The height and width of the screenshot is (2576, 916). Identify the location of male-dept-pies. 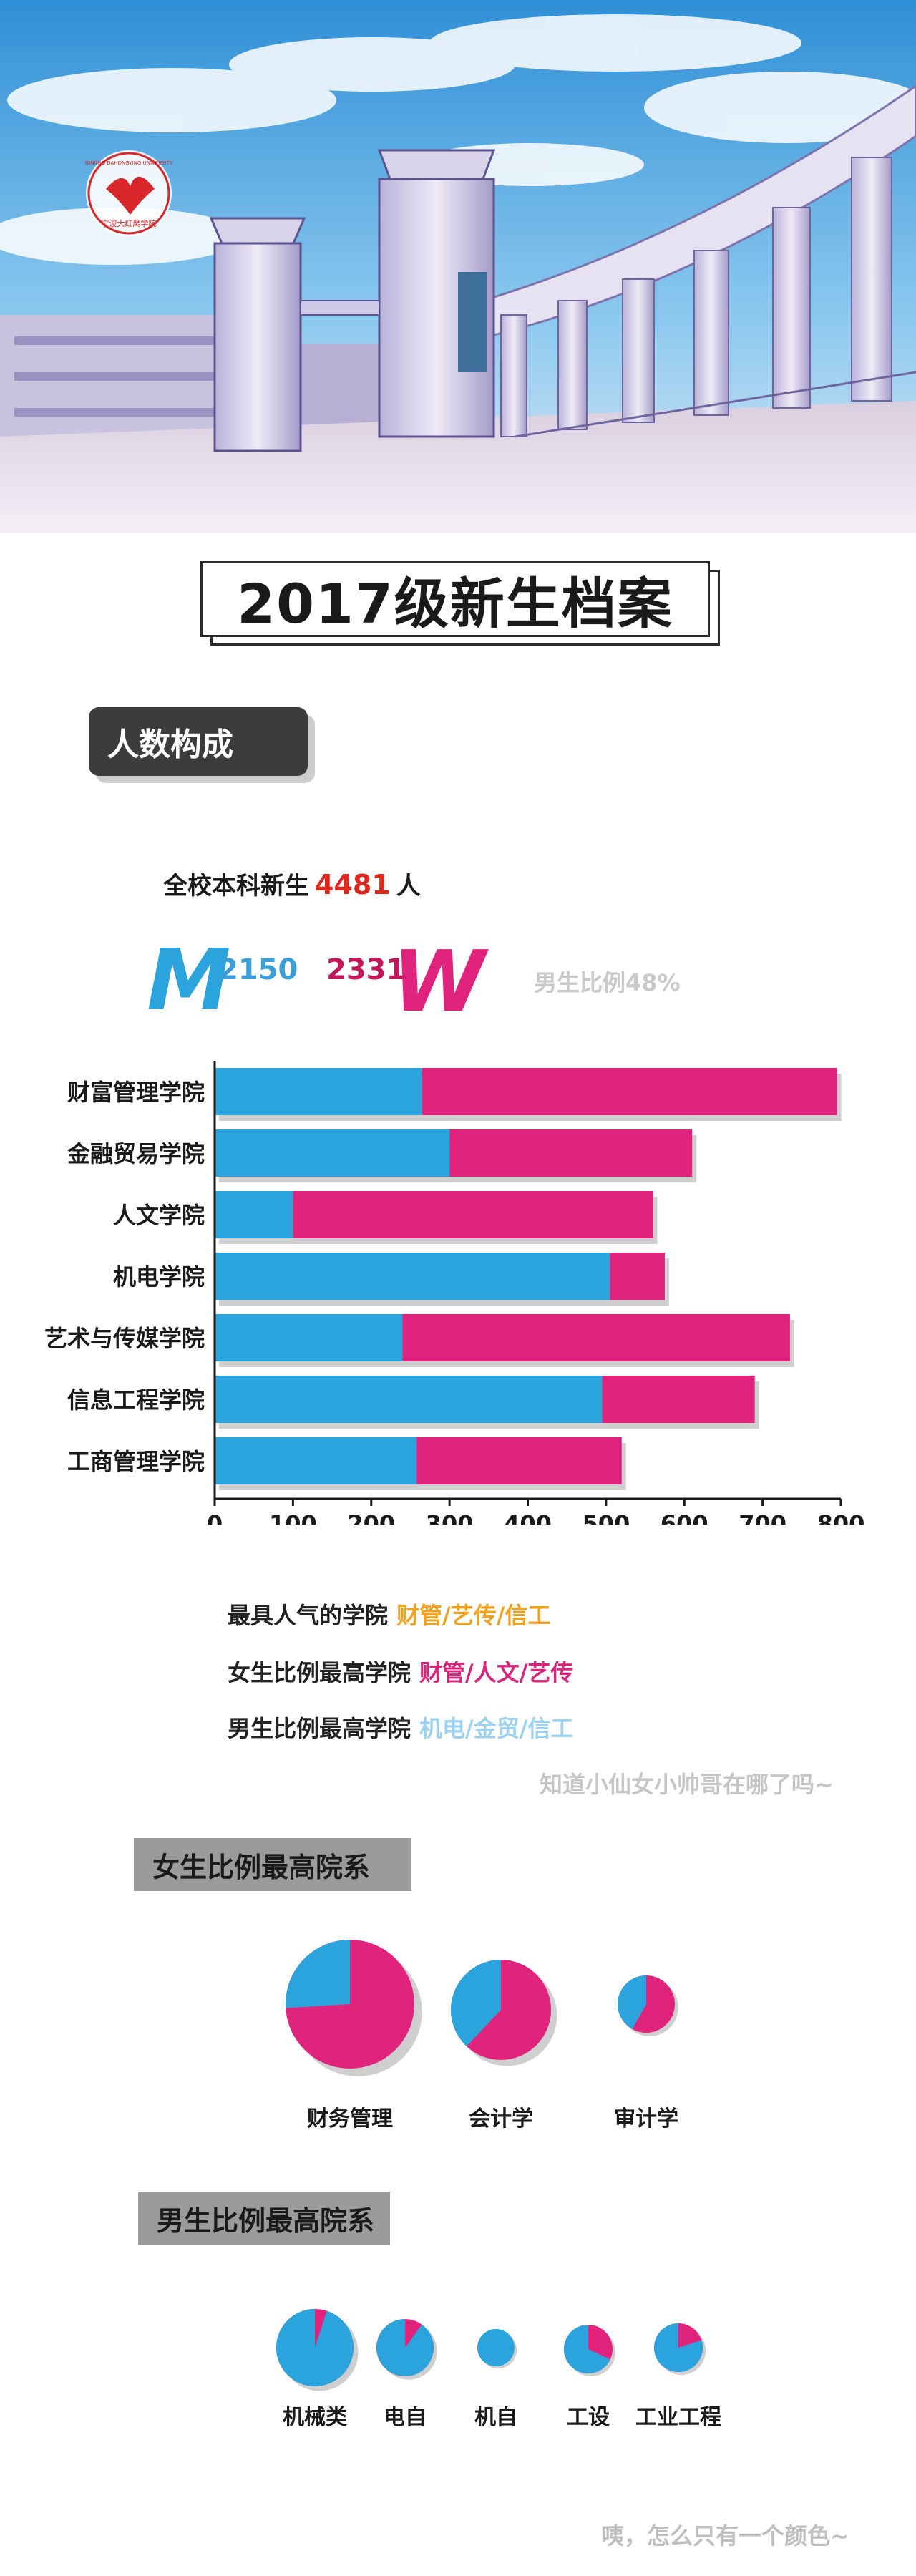
(491, 2350).